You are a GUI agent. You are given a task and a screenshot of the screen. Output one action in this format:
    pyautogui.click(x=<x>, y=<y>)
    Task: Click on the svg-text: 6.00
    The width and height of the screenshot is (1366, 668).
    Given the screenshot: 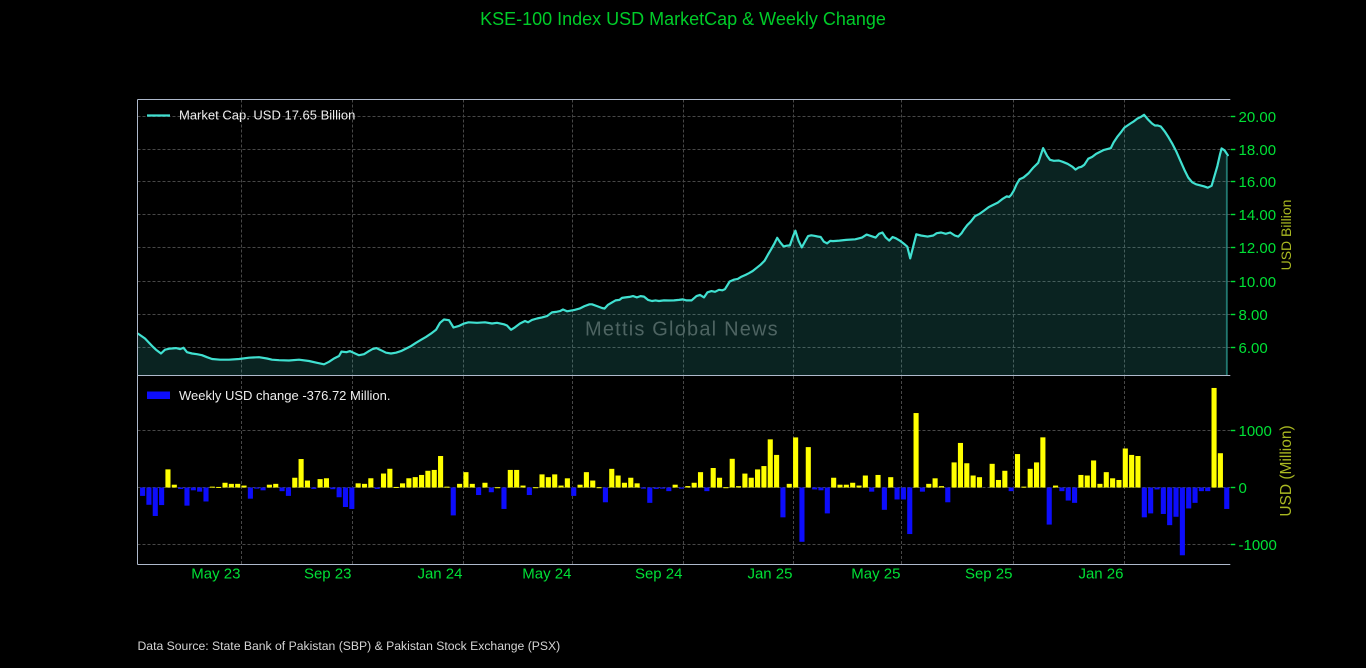 What is the action you would take?
    pyautogui.click(x=1253, y=348)
    